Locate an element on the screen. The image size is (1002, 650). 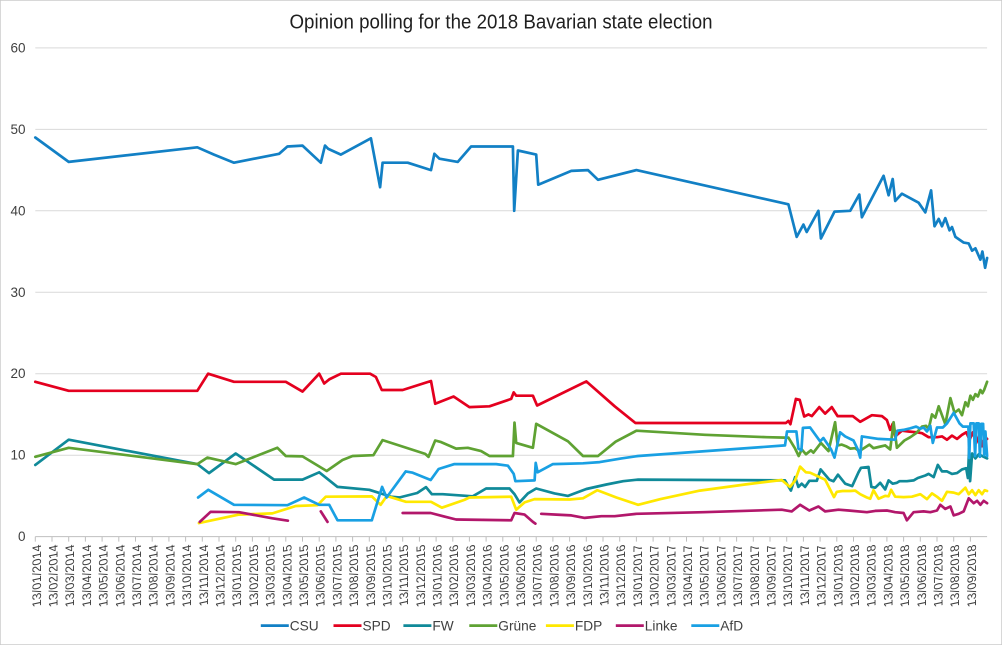
svg-text: 13/08/2017 is located at coordinates (755, 575).